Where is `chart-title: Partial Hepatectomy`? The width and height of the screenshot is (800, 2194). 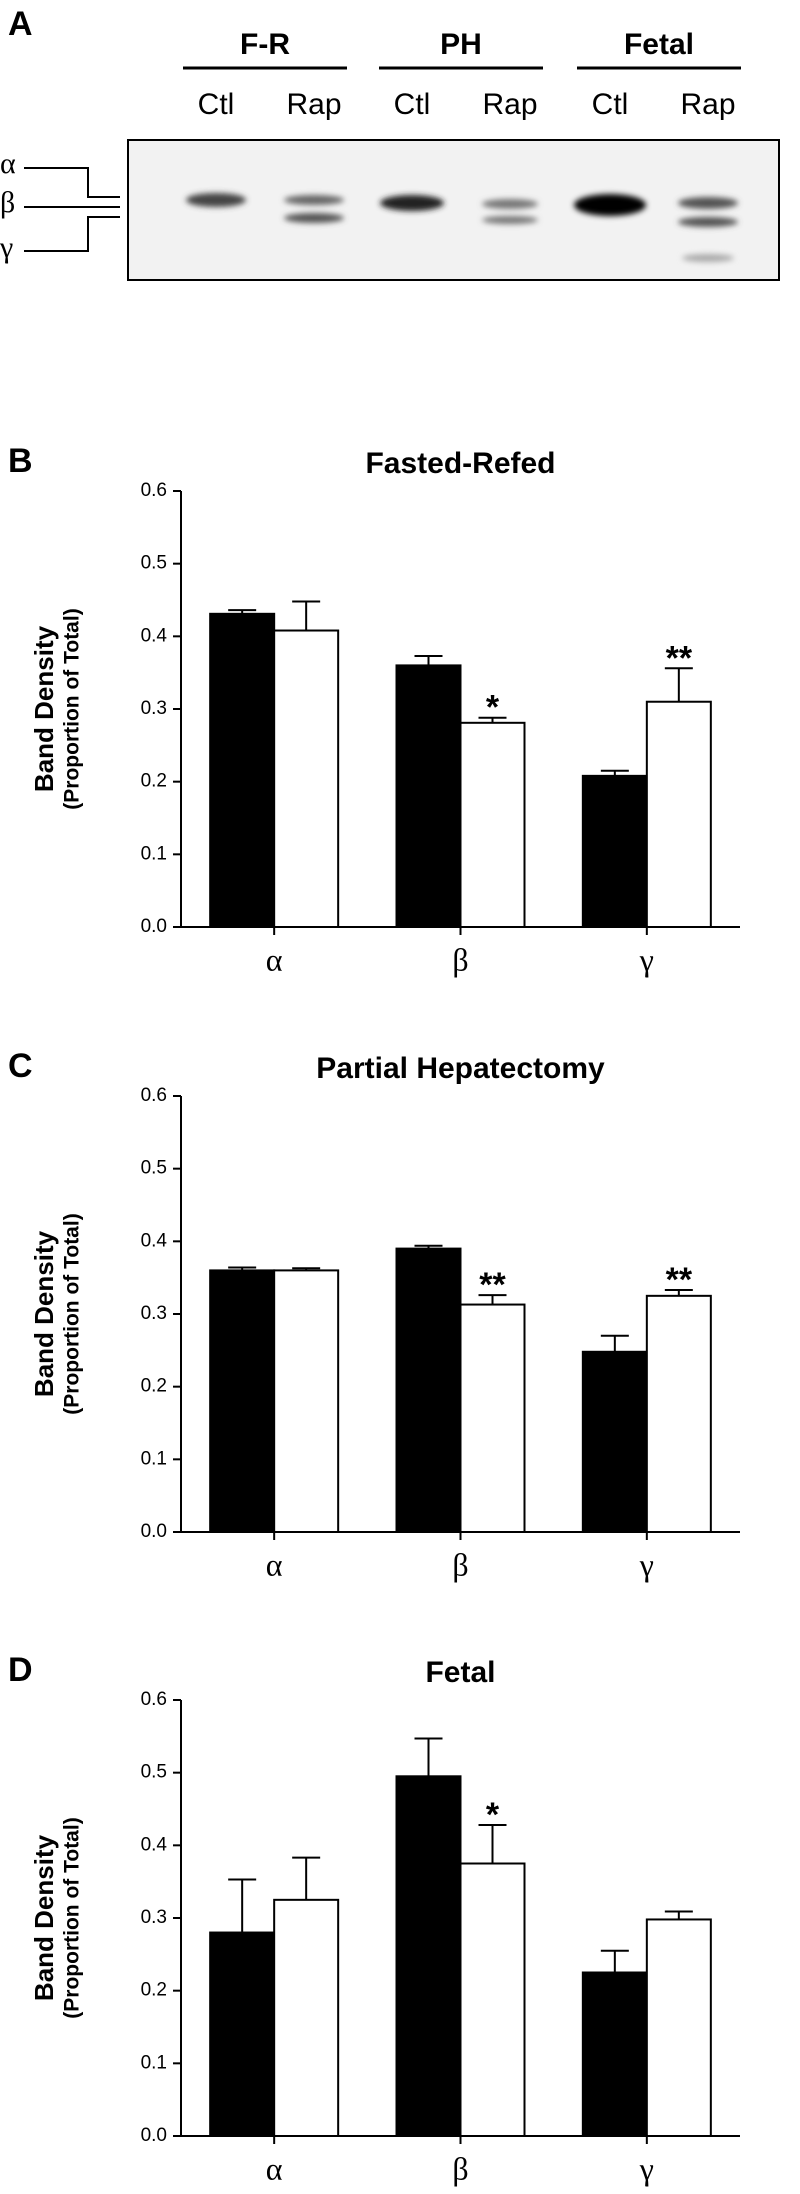
chart-title: Partial Hepatectomy is located at coordinates (460, 1068).